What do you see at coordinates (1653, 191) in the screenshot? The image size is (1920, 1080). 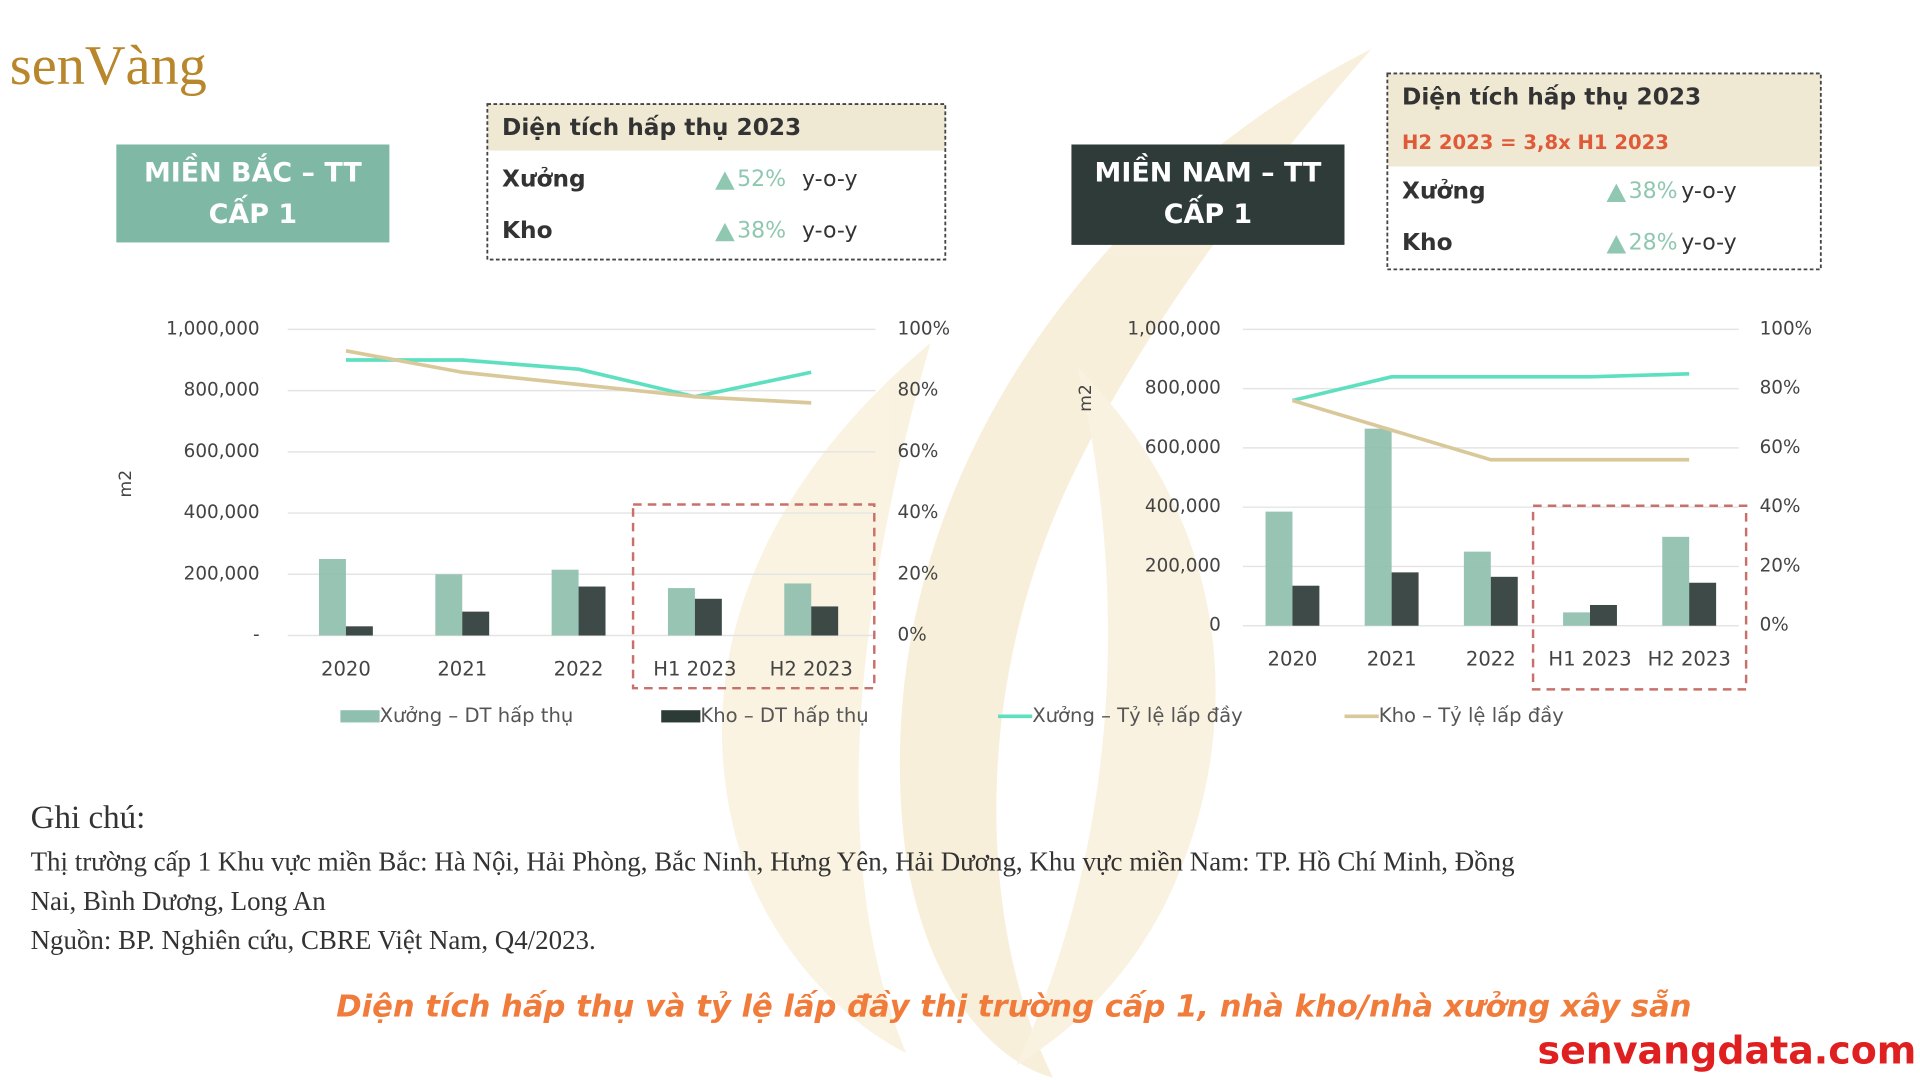 I see `summary-change: 38%` at bounding box center [1653, 191].